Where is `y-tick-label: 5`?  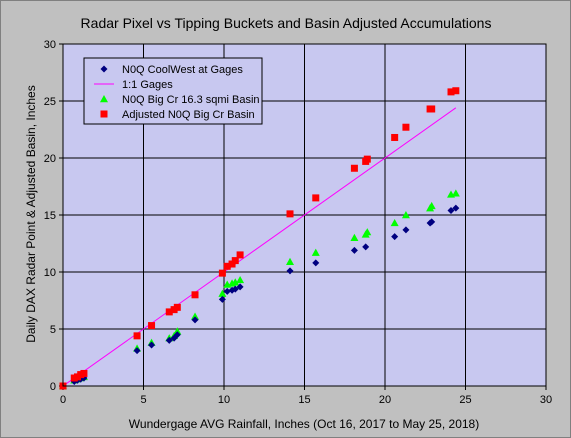 y-tick-label: 5 is located at coordinates (53, 330).